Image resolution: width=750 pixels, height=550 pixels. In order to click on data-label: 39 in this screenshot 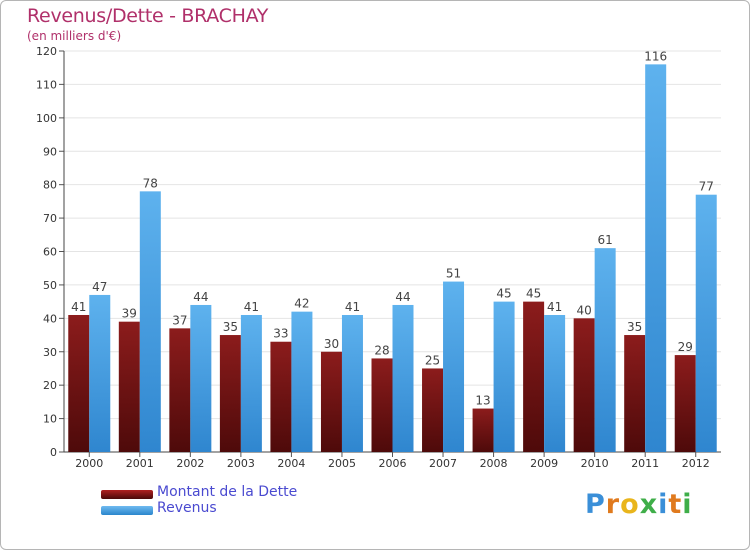, I will do `click(129, 314)`.